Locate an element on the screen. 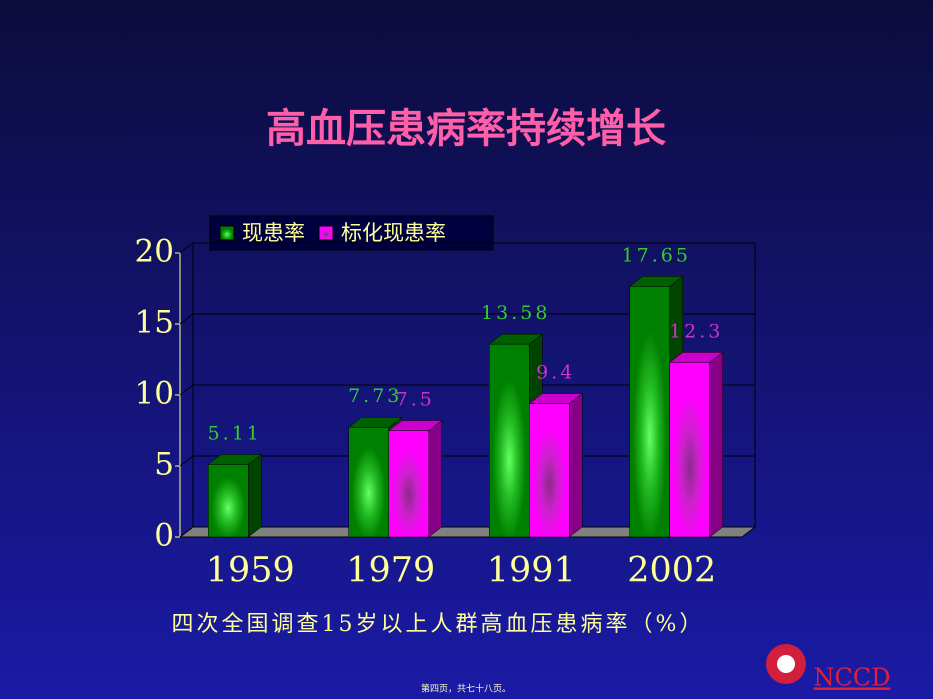 The height and width of the screenshot is (699, 933). x-tick-label: 1979 is located at coordinates (390, 571).